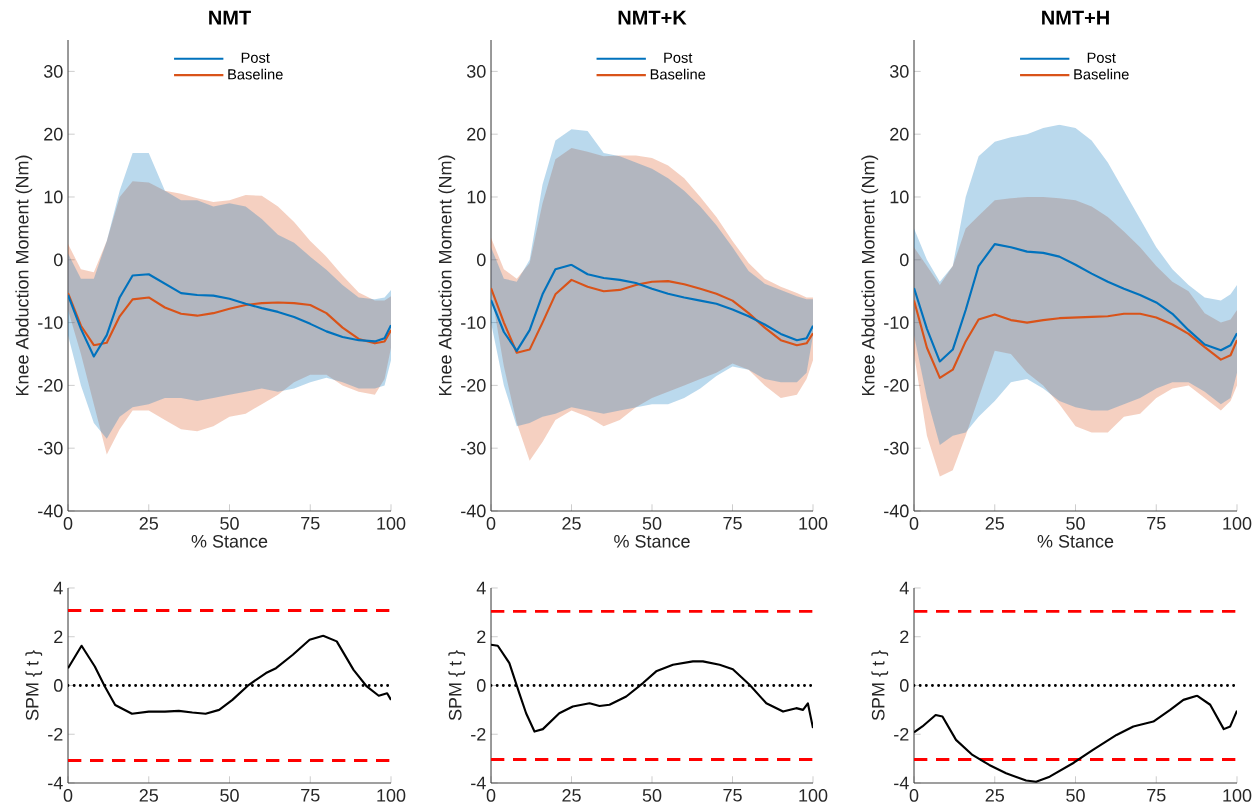 This screenshot has height=812, width=1255. What do you see at coordinates (230, 17) in the screenshot?
I see `chart-title: NMT` at bounding box center [230, 17].